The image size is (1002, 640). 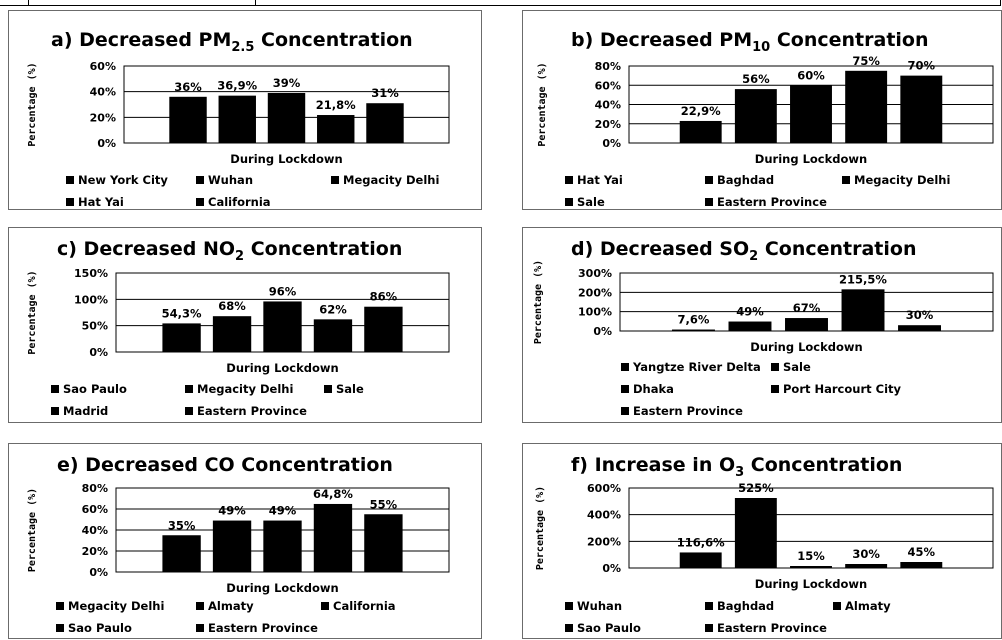 I want to click on table-top-border, so click(x=501, y=3).